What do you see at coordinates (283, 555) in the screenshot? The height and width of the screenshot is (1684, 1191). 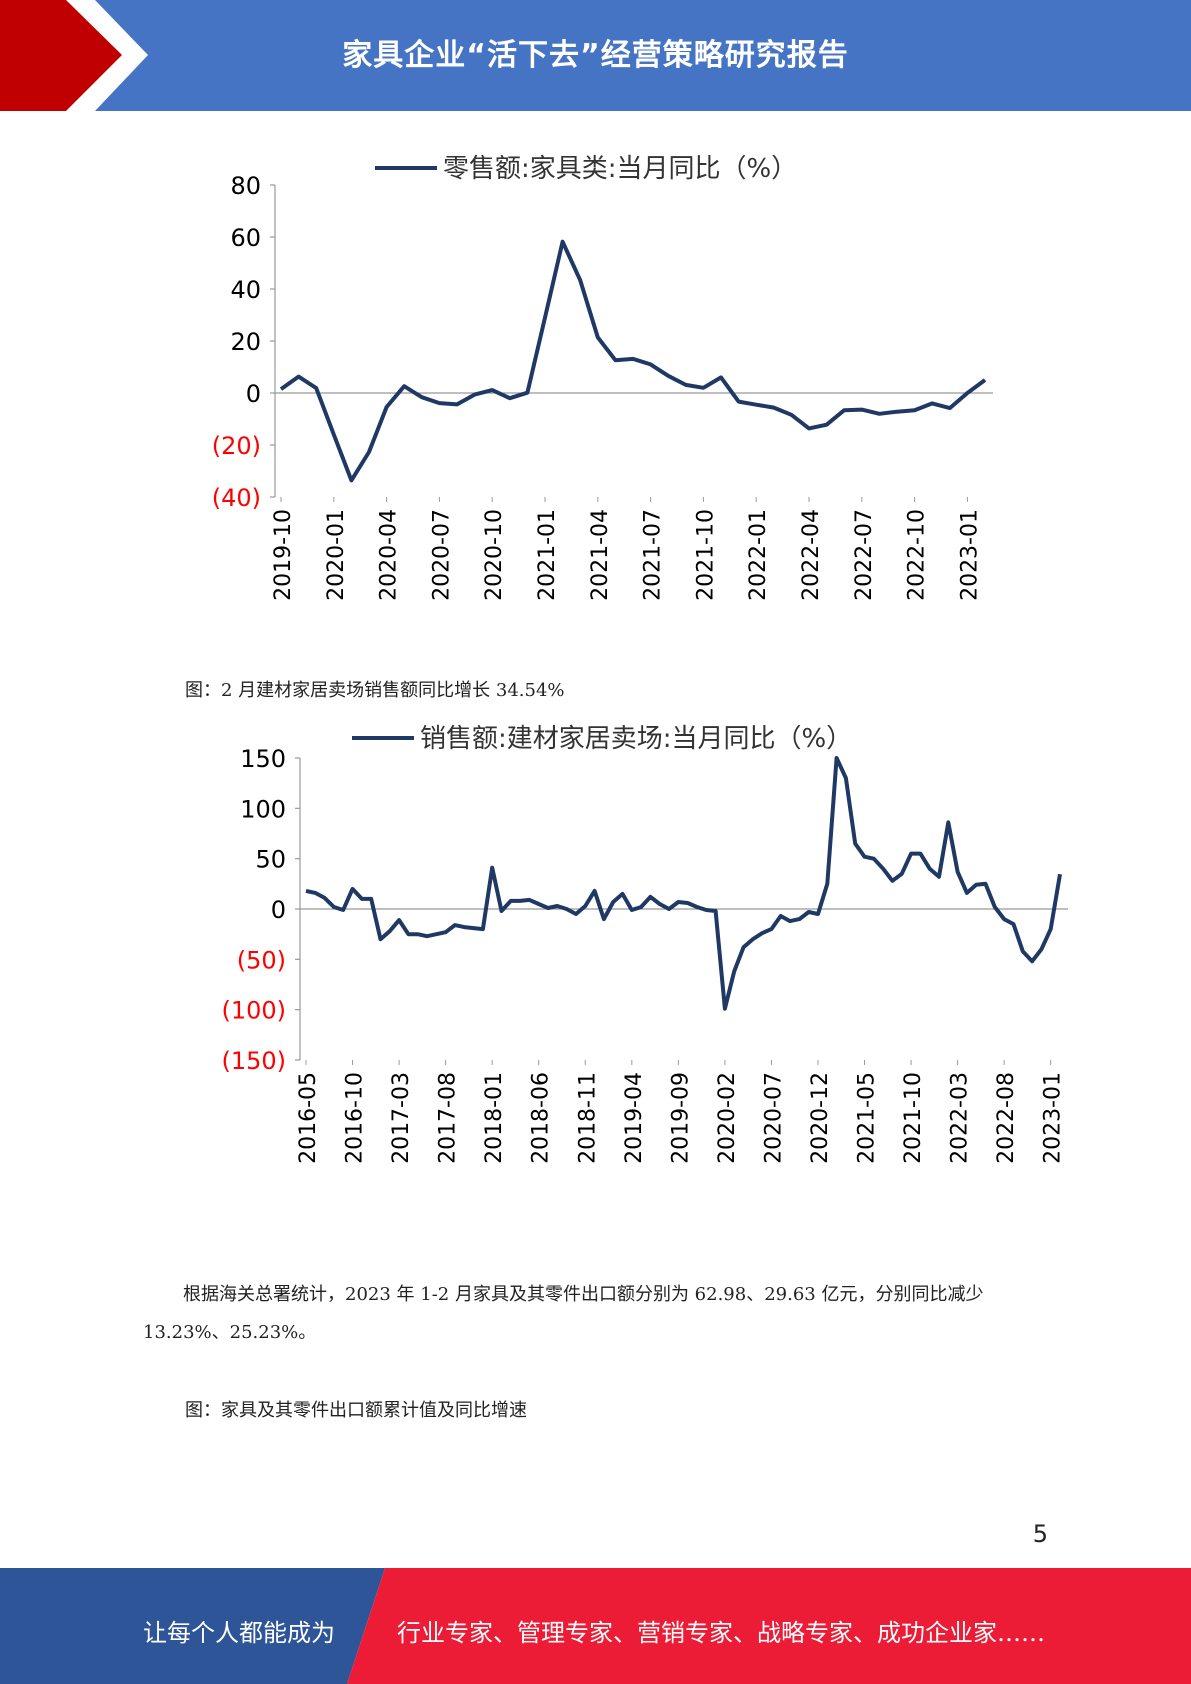 I see `x-tick-label: 2019-10` at bounding box center [283, 555].